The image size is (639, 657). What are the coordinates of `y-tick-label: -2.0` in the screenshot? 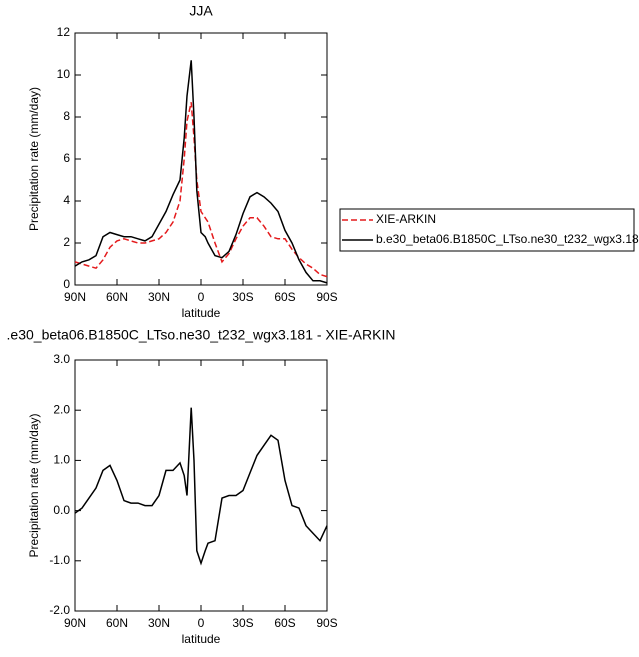 It's located at (59, 610).